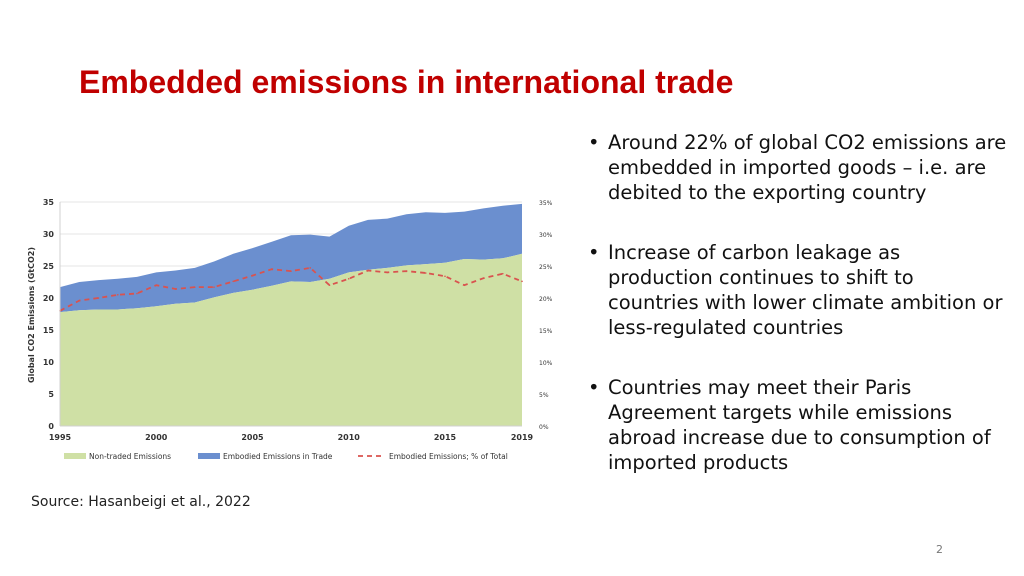 This screenshot has height=576, width=1024. What do you see at coordinates (349, 437) in the screenshot?
I see `x-tick-label: 2010` at bounding box center [349, 437].